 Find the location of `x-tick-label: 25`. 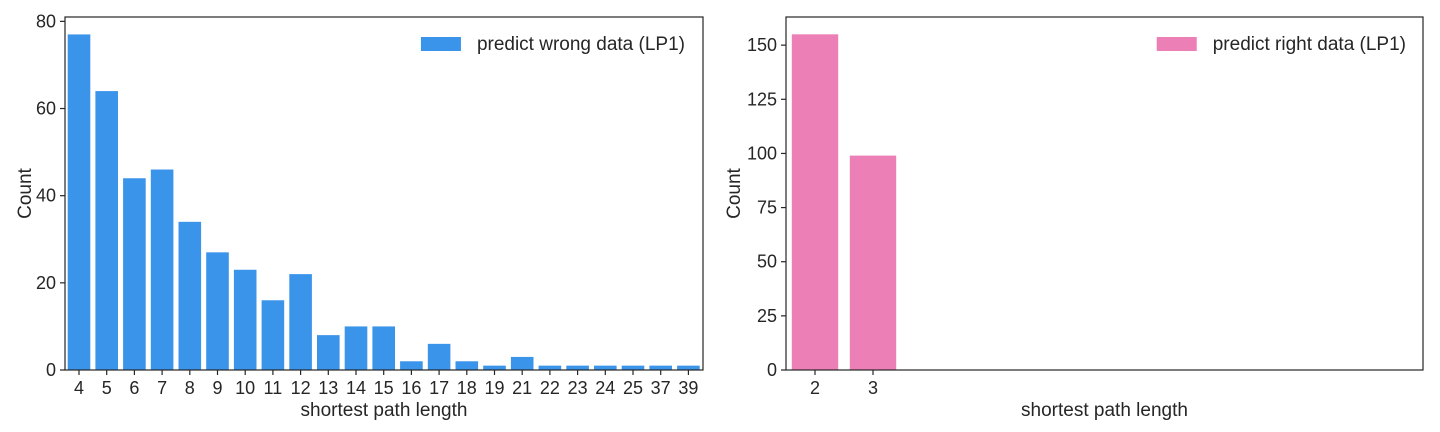

x-tick-label: 25 is located at coordinates (633, 388).